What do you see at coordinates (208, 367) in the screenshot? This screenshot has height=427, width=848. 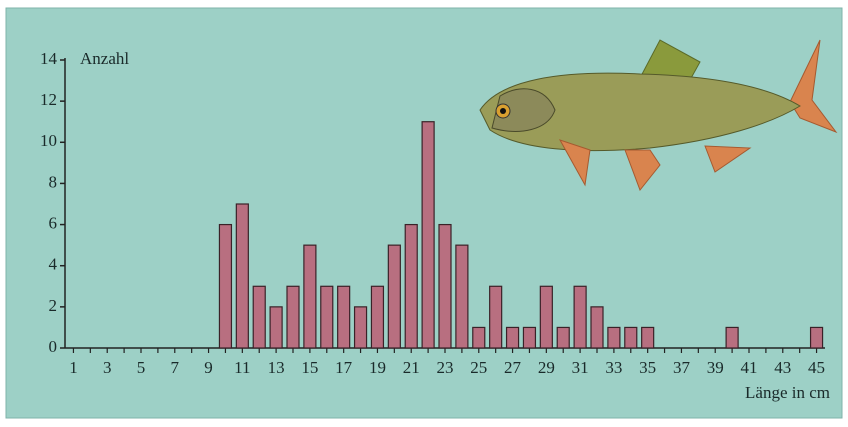 I see `x-tick-label: 9` at bounding box center [208, 367].